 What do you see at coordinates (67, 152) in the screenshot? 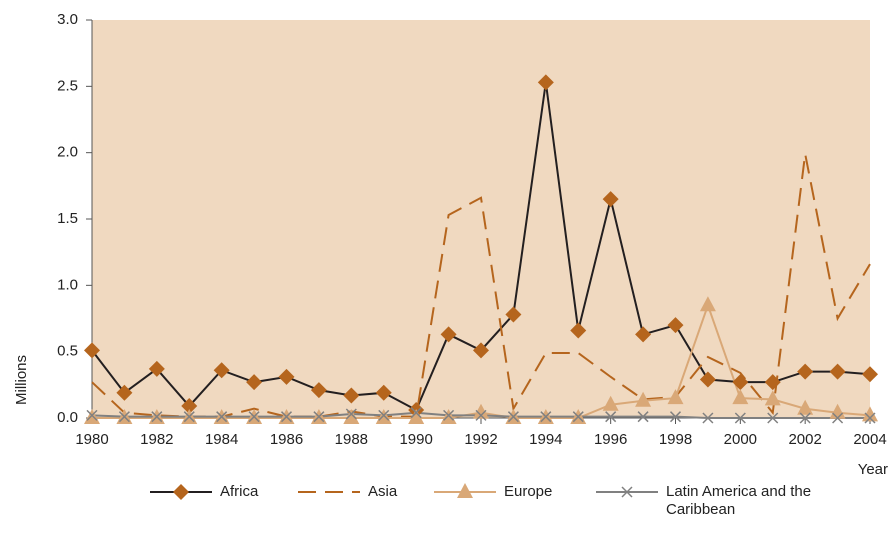
I see `y-tick-label: 2.0` at bounding box center [67, 152].